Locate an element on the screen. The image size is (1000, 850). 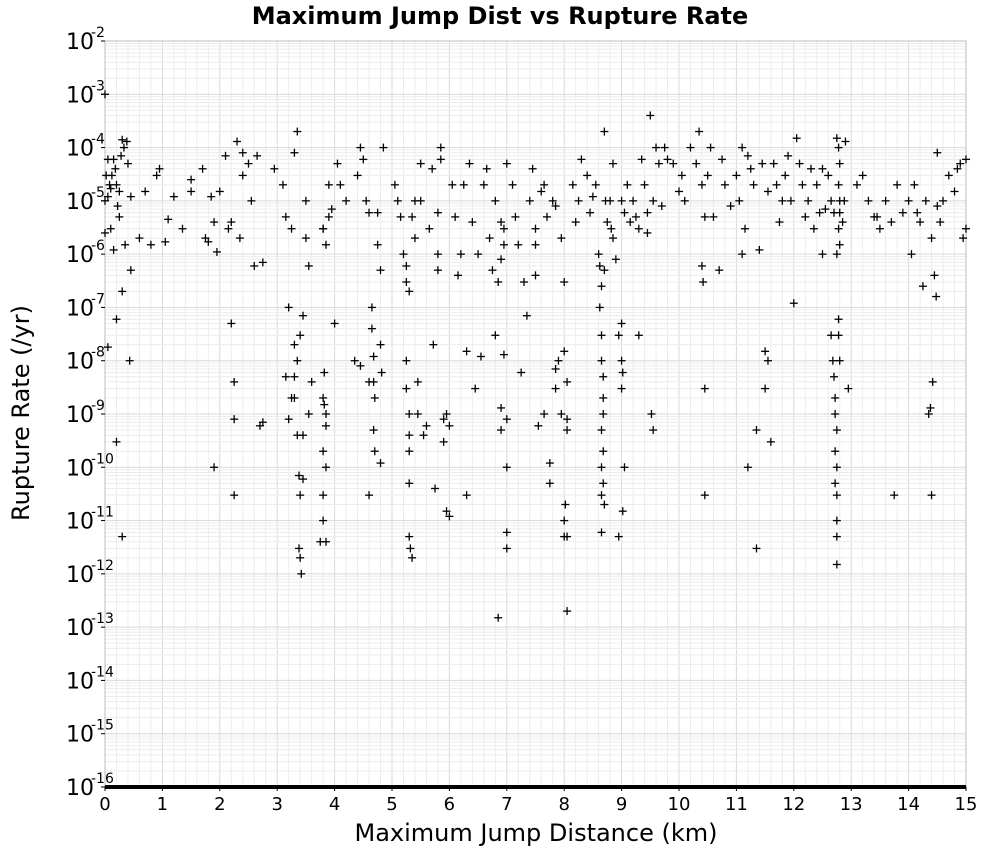
y-tick-exponent: -16 is located at coordinates (102, 779).